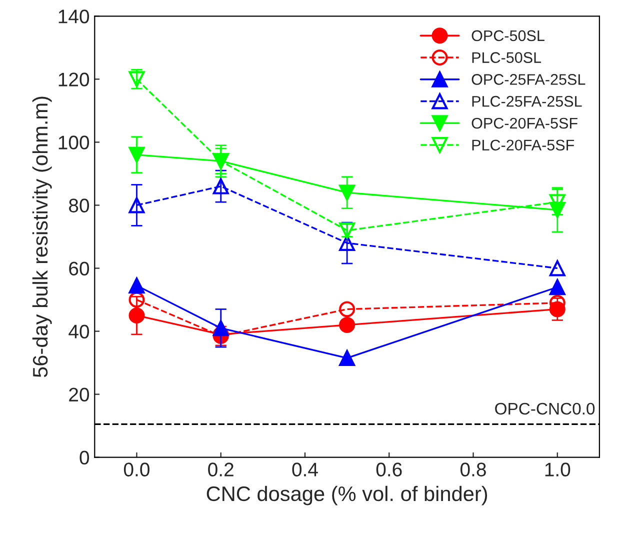  What do you see at coordinates (79, 395) in the screenshot?
I see `y-tick-label: 20` at bounding box center [79, 395].